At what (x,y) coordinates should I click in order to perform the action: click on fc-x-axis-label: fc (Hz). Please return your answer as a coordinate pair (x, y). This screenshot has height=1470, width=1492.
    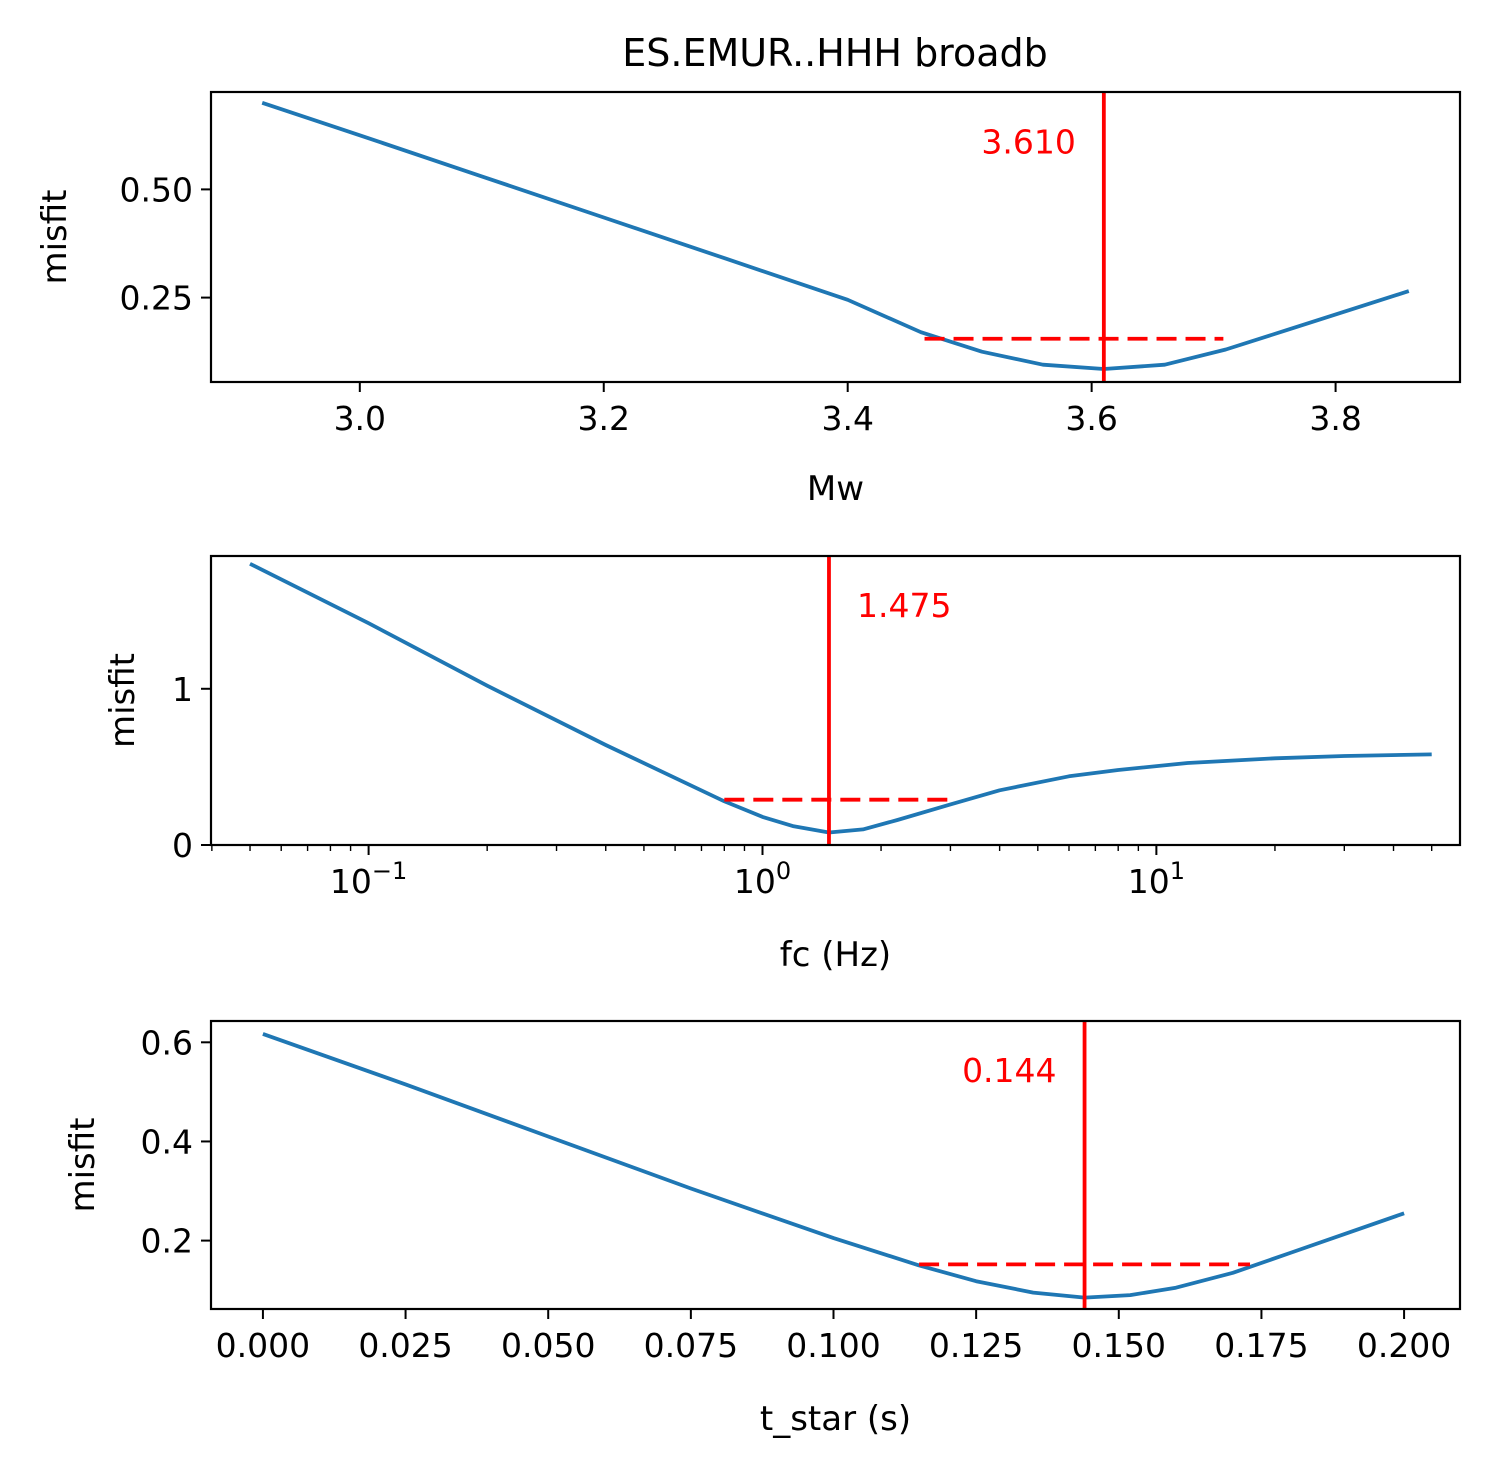
    Looking at the image, I should click on (835, 955).